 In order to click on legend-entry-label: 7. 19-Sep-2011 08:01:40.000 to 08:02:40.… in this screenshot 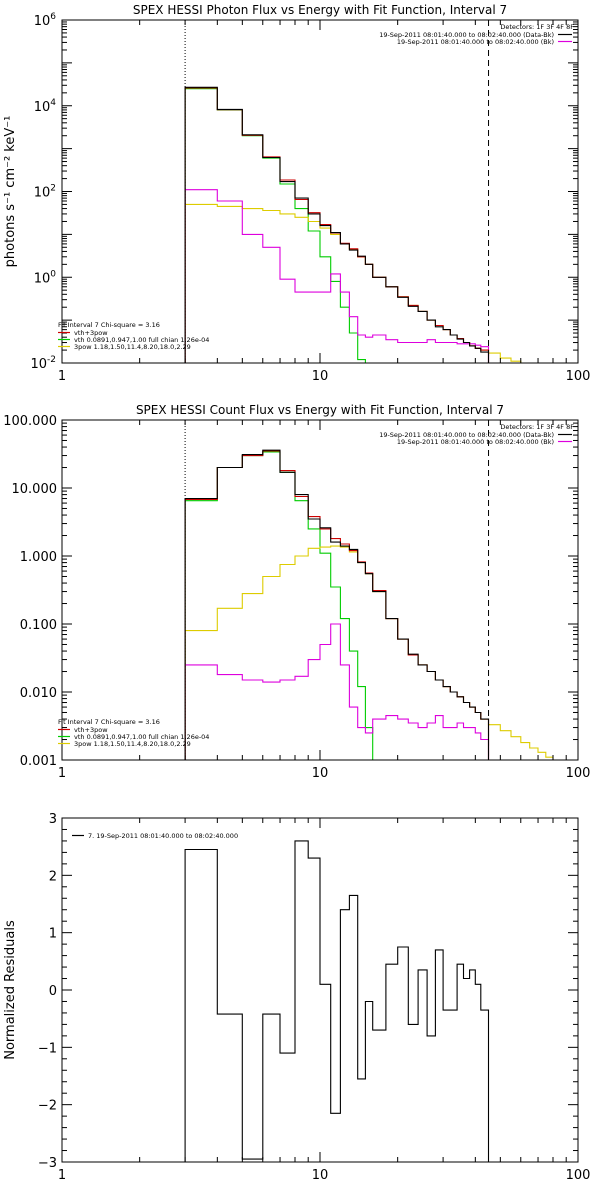, I will do `click(163, 836)`.